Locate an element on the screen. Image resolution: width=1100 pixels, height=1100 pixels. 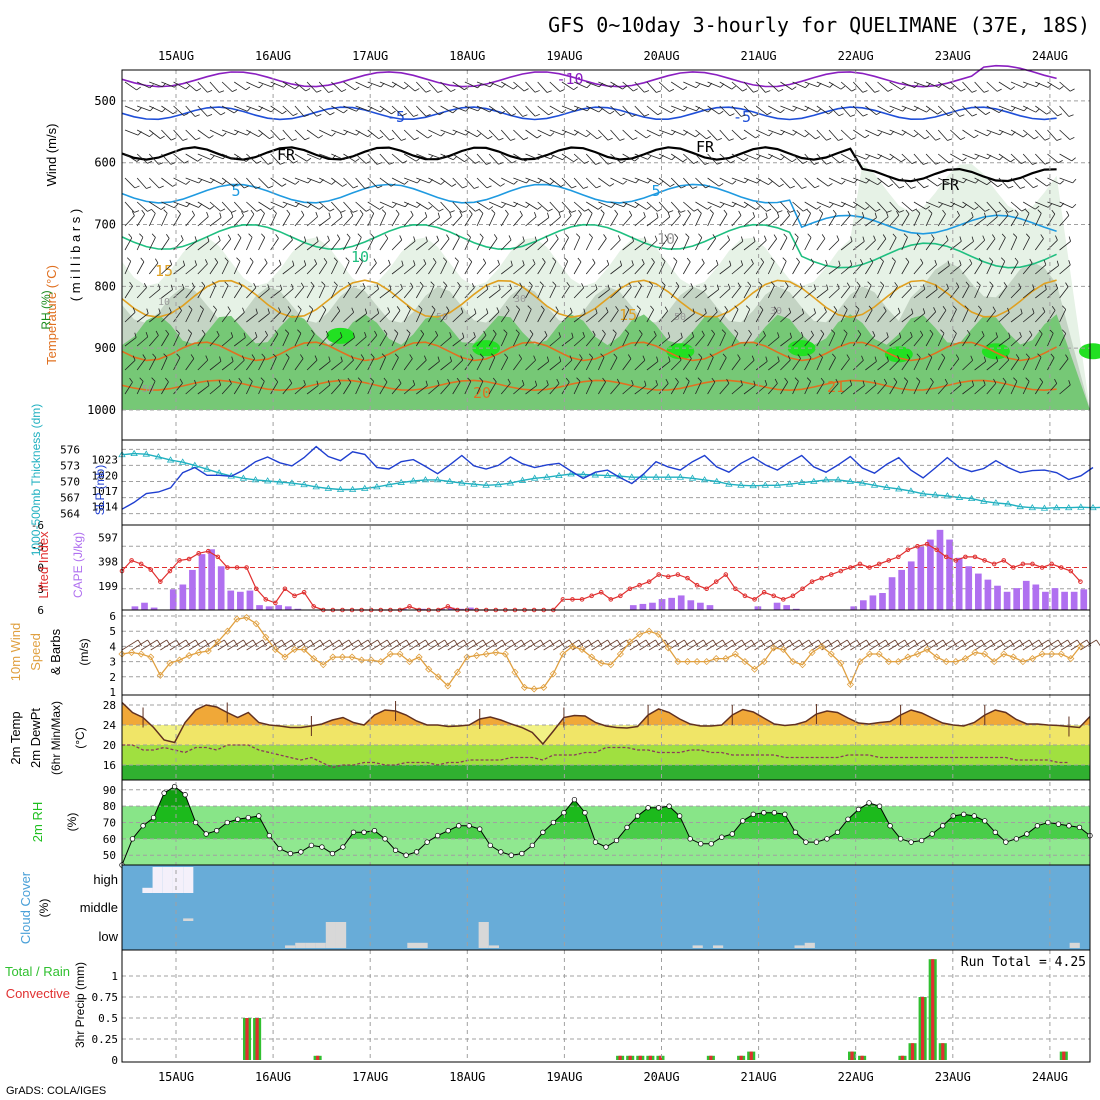
rh-band-dark is located at coordinates (606, 362).